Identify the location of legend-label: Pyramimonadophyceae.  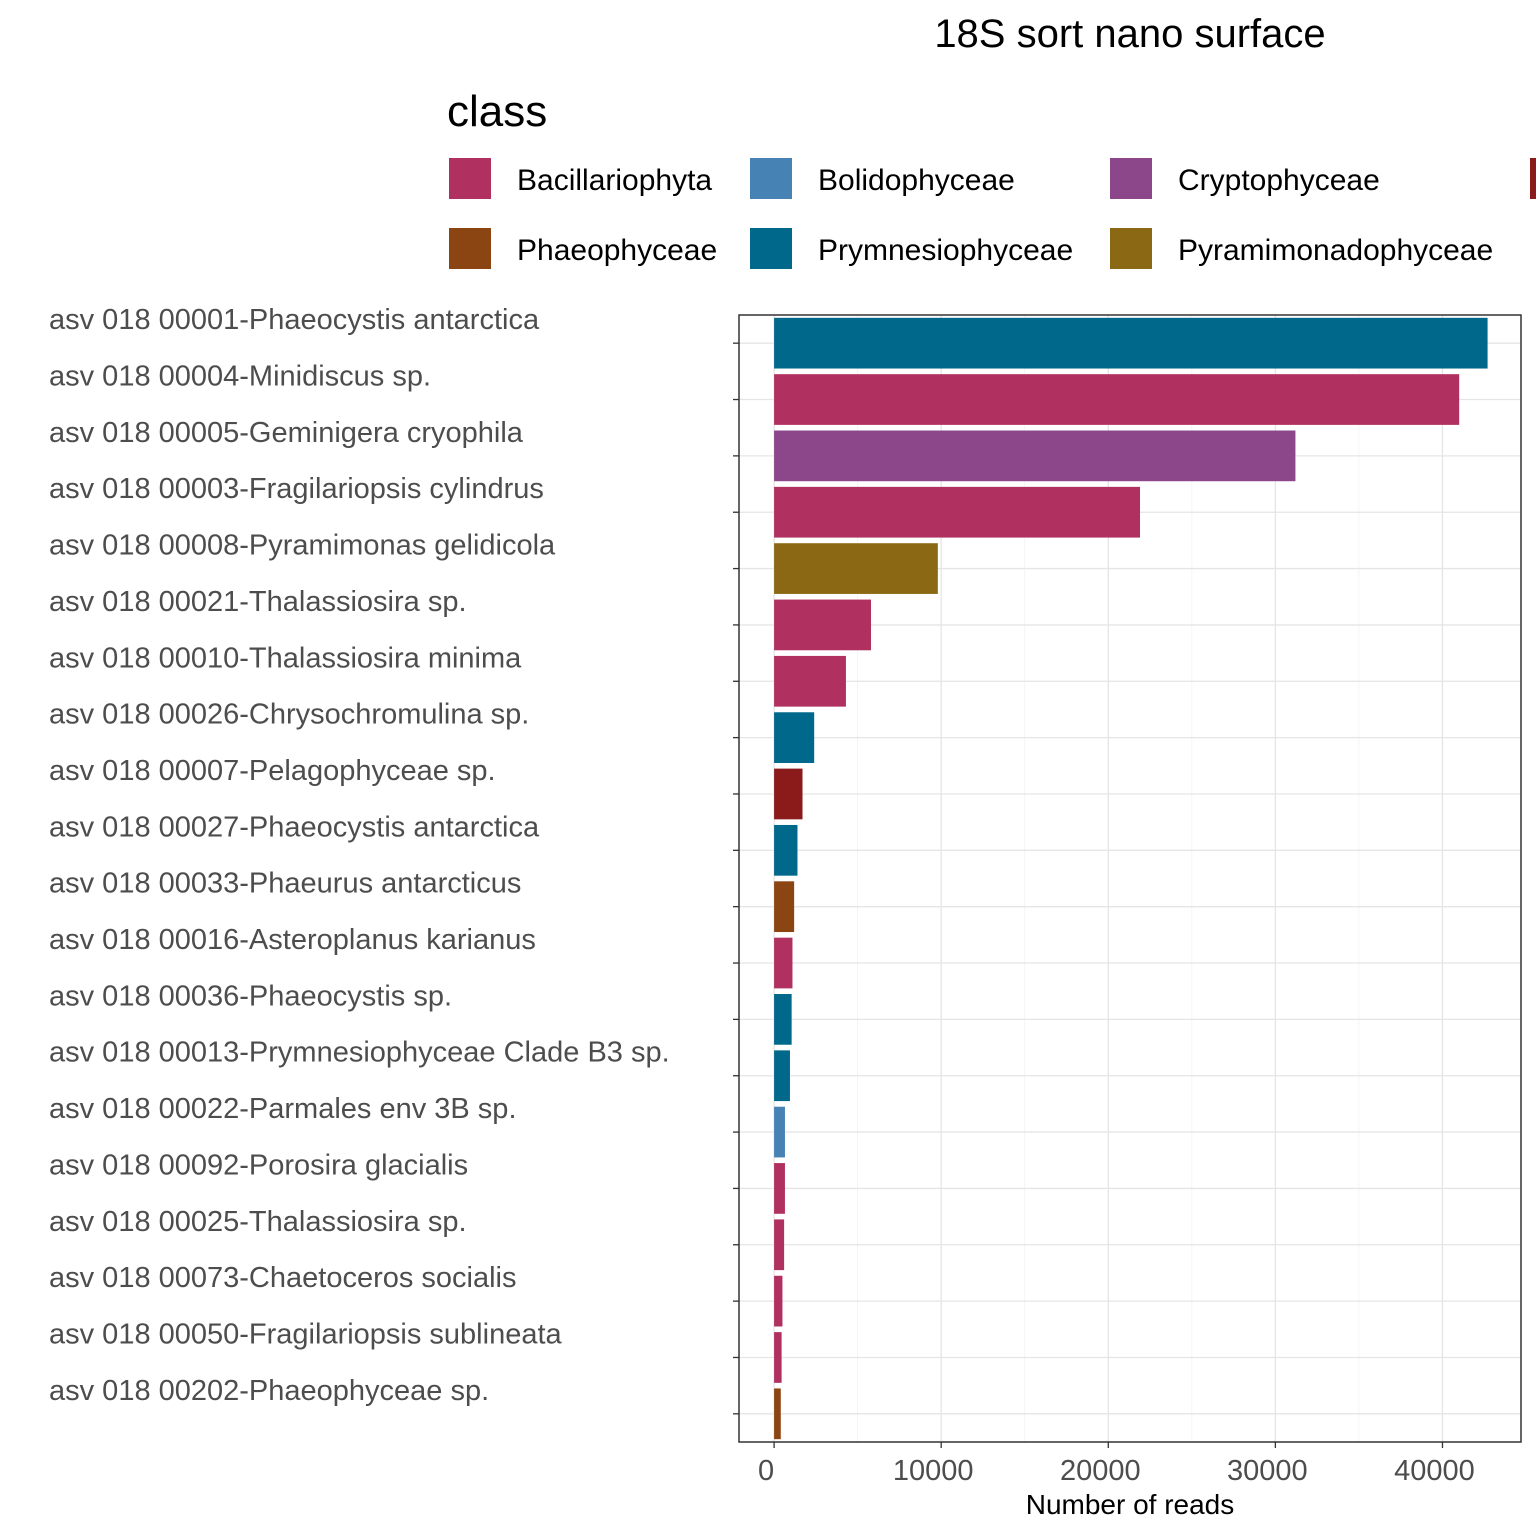
(1335, 250).